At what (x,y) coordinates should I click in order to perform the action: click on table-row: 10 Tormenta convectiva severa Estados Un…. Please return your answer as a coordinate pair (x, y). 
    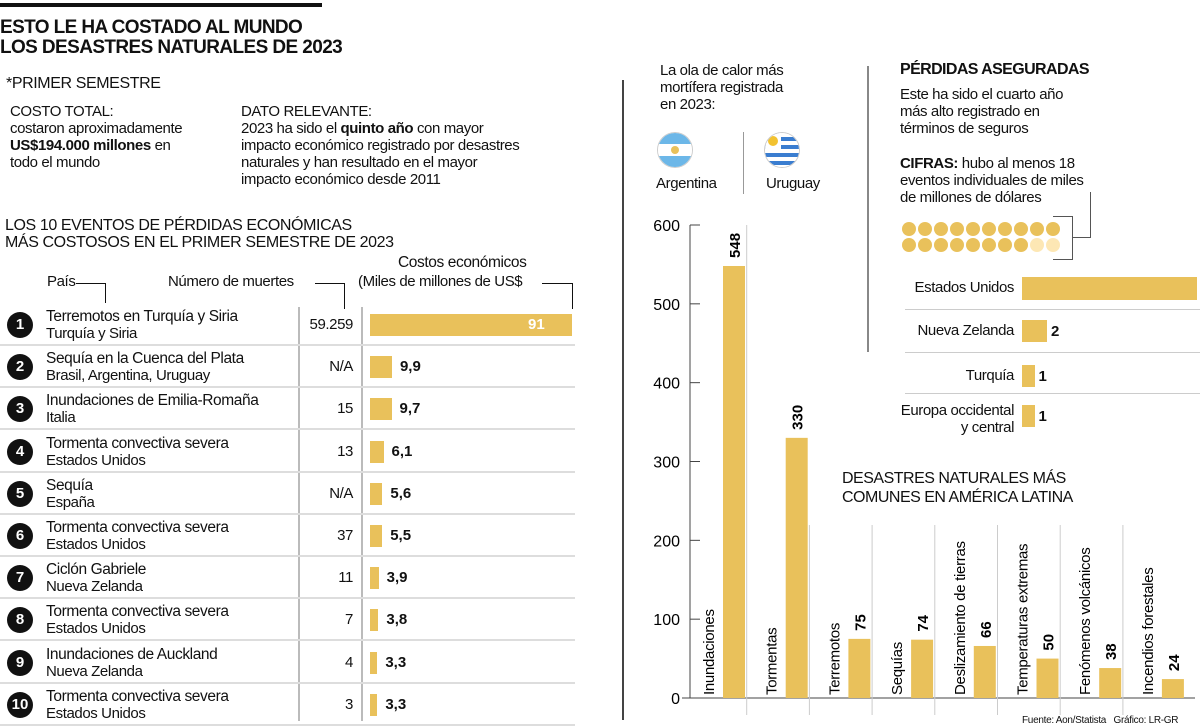
    Looking at the image, I should click on (287, 705).